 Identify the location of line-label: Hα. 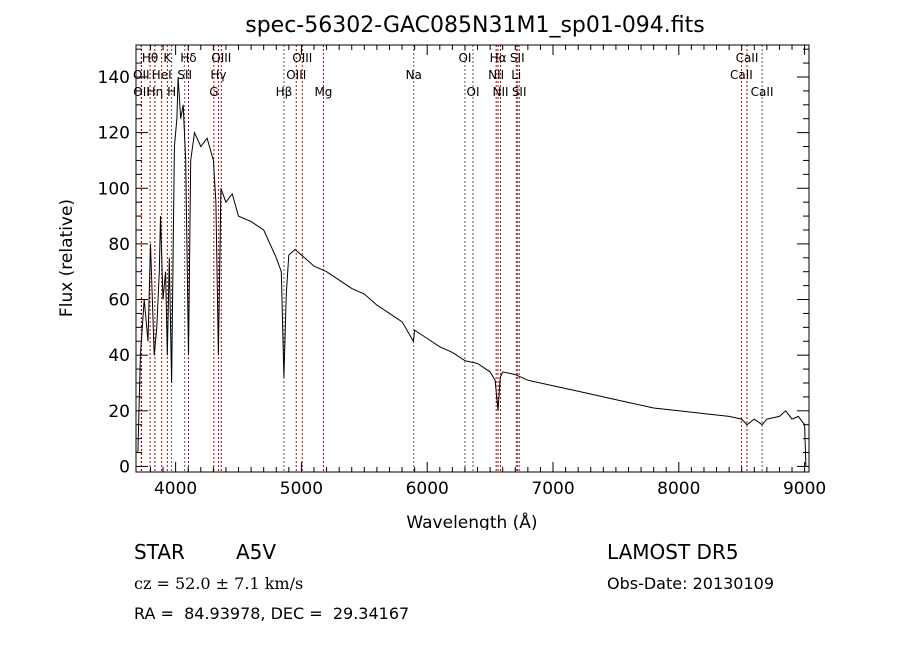
(498, 58).